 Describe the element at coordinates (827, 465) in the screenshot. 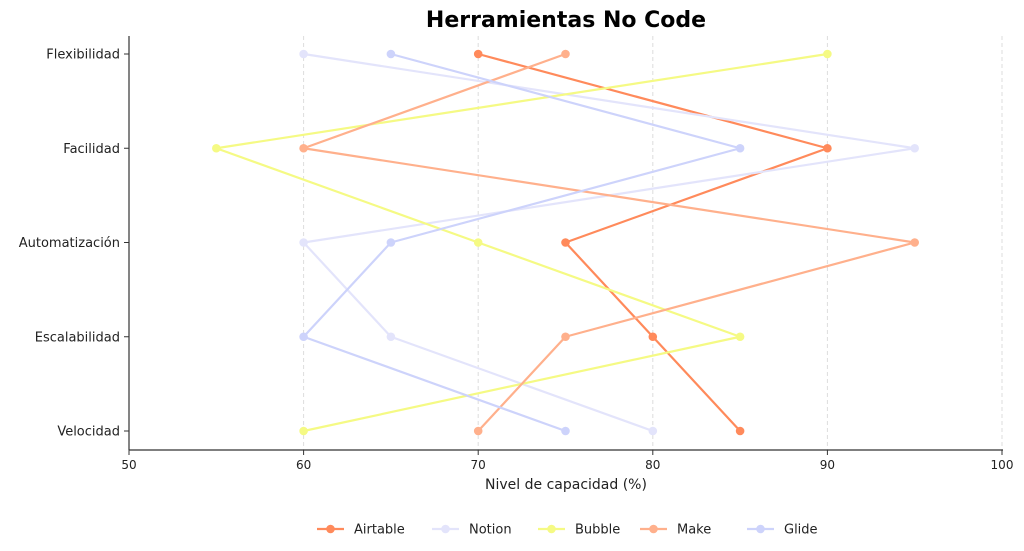

I see `x-tick-label: 90` at that location.